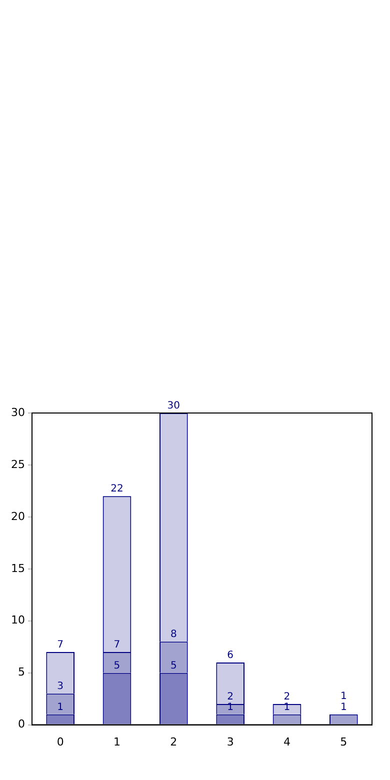  I want to click on x-tick-label: 4, so click(287, 741).